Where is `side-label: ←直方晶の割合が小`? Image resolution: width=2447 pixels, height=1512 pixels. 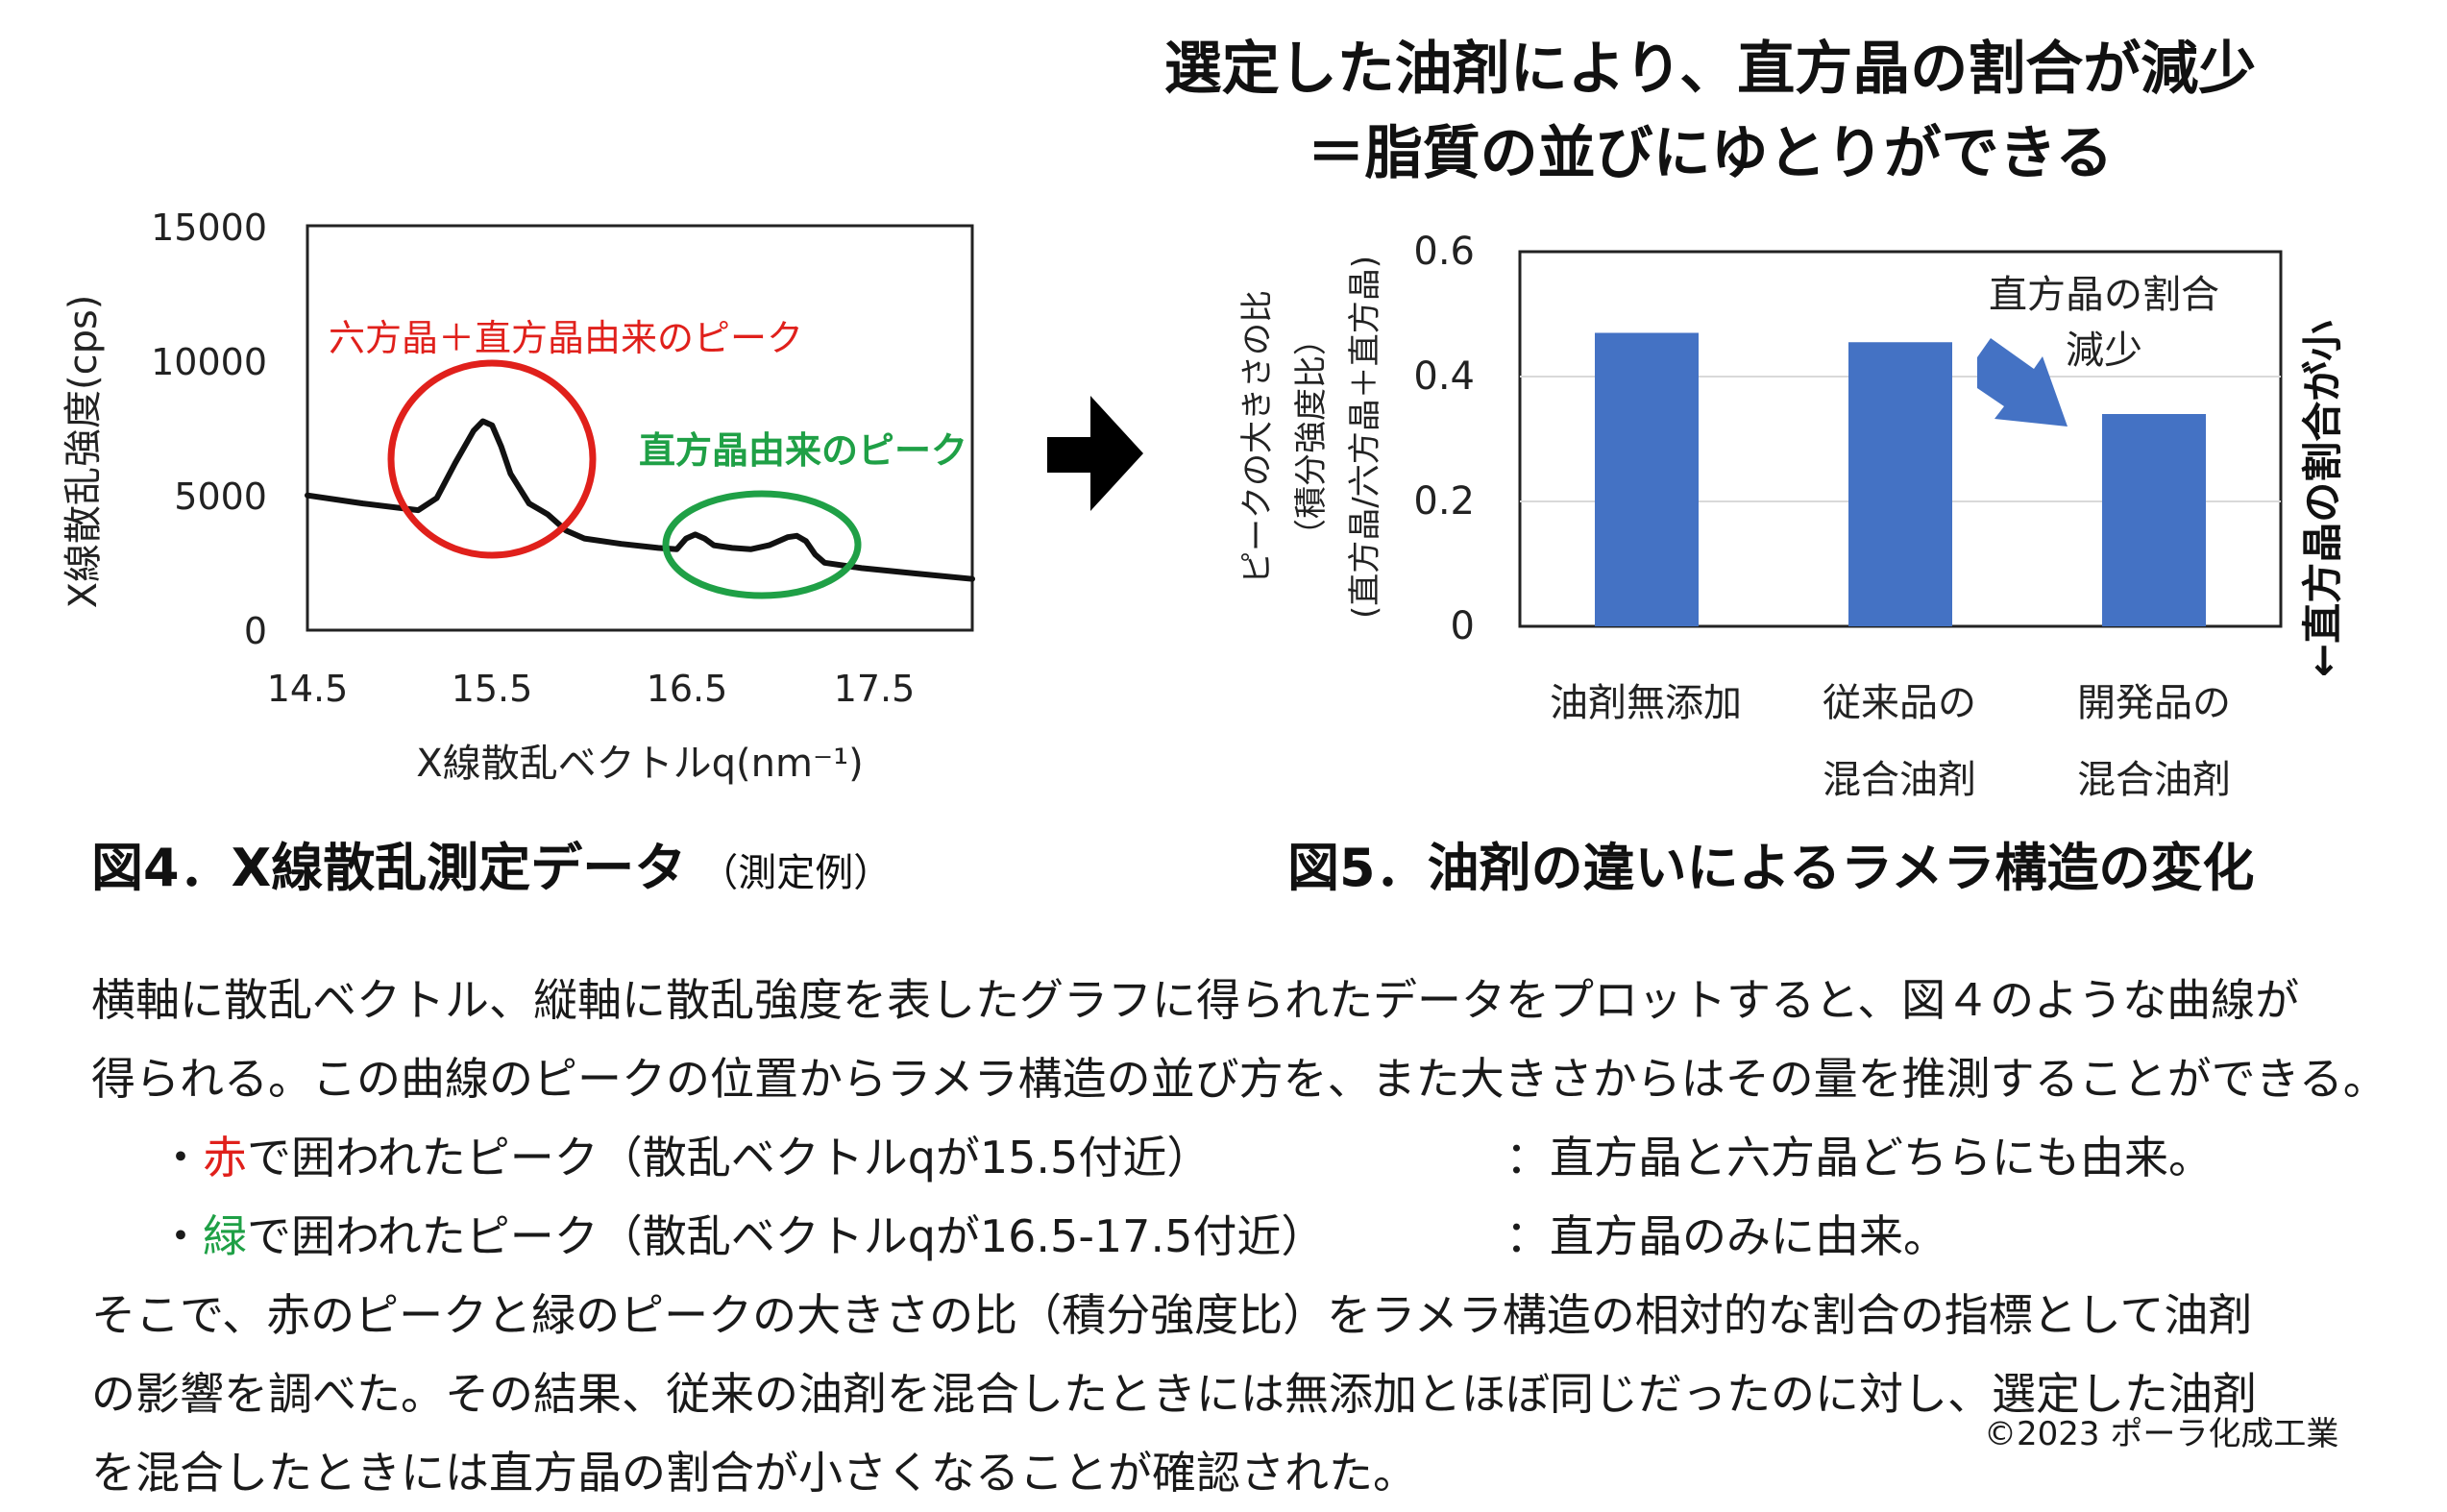
side-label: ←直方晶の割合が小 is located at coordinates (2323, 499).